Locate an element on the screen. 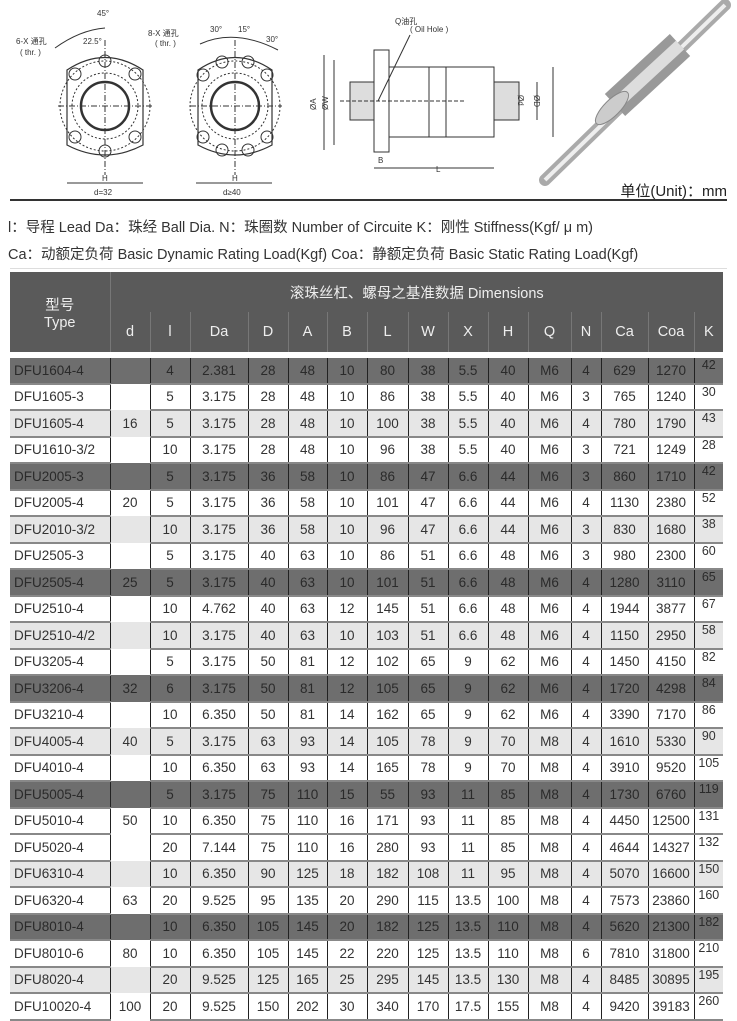  cell-coa: 1249 is located at coordinates (670, 450).